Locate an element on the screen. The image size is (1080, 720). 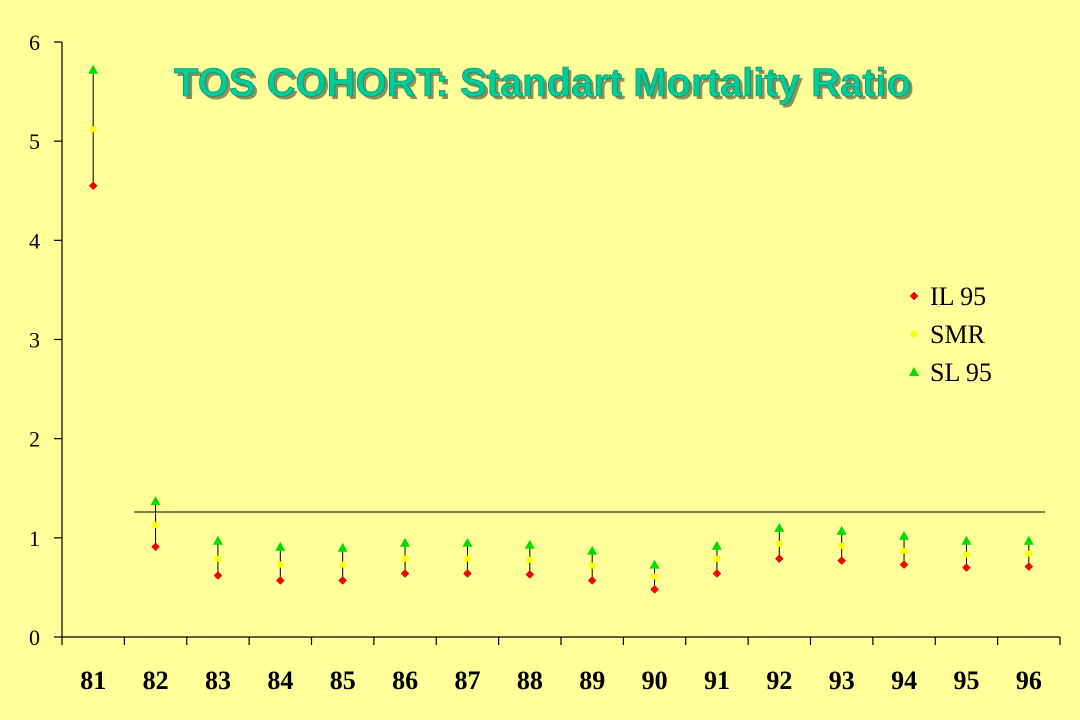
x-tick-label: 92 is located at coordinates (779, 680).